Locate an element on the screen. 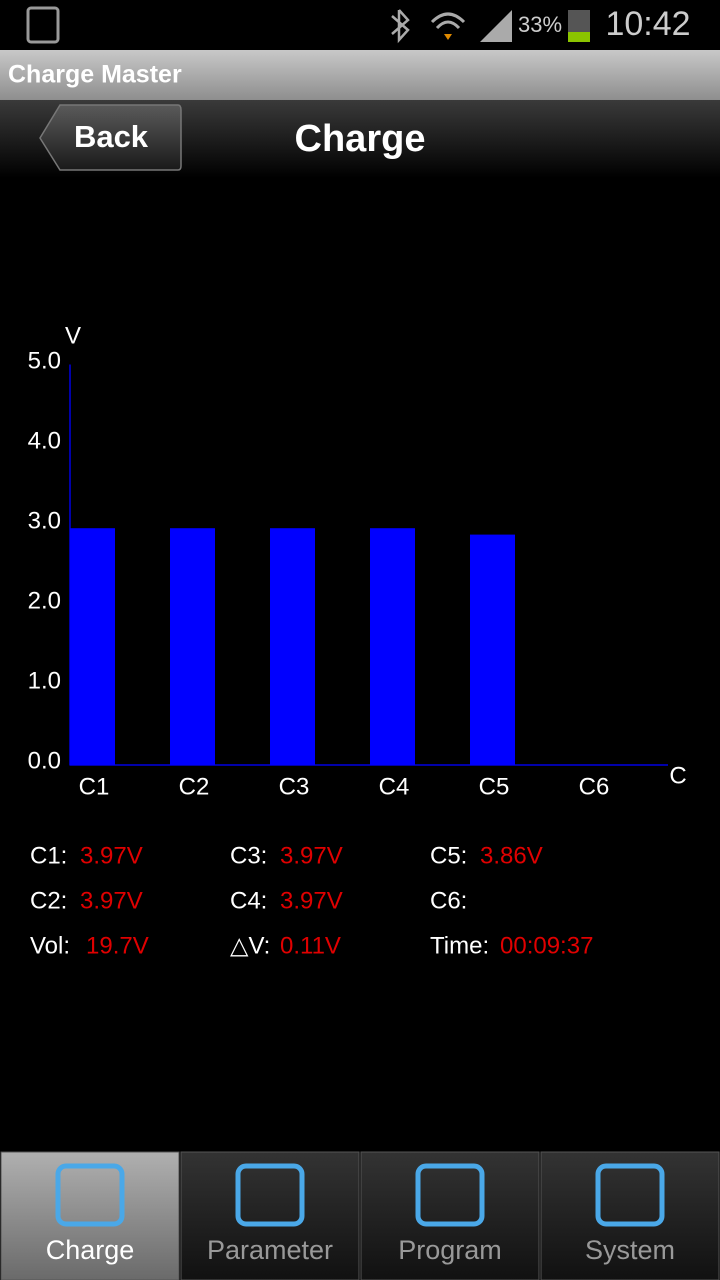 The height and width of the screenshot is (1280, 720). reading-label: C6: is located at coordinates (448, 900).